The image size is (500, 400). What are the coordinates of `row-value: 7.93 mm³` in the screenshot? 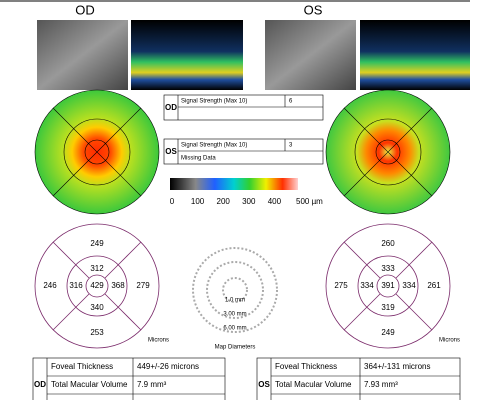 It's located at (381, 384).